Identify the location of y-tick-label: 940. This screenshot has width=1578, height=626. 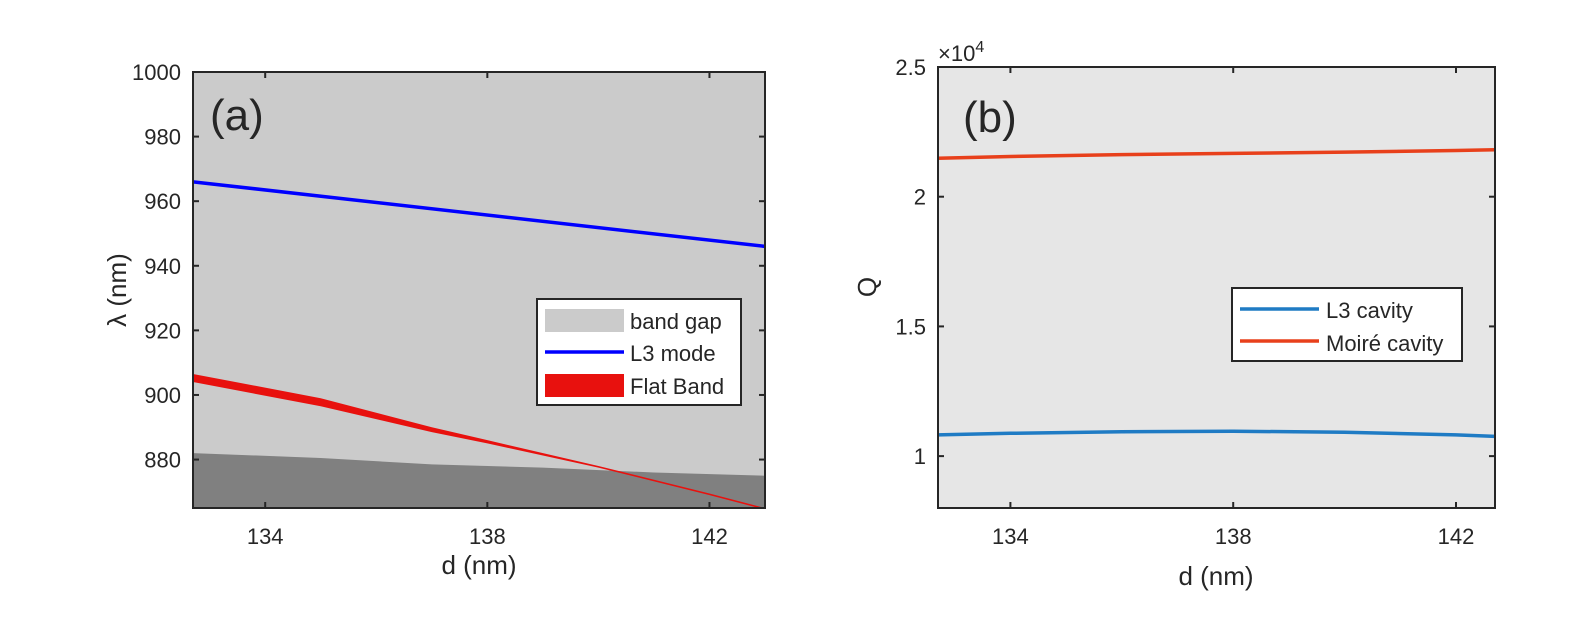
(162, 266).